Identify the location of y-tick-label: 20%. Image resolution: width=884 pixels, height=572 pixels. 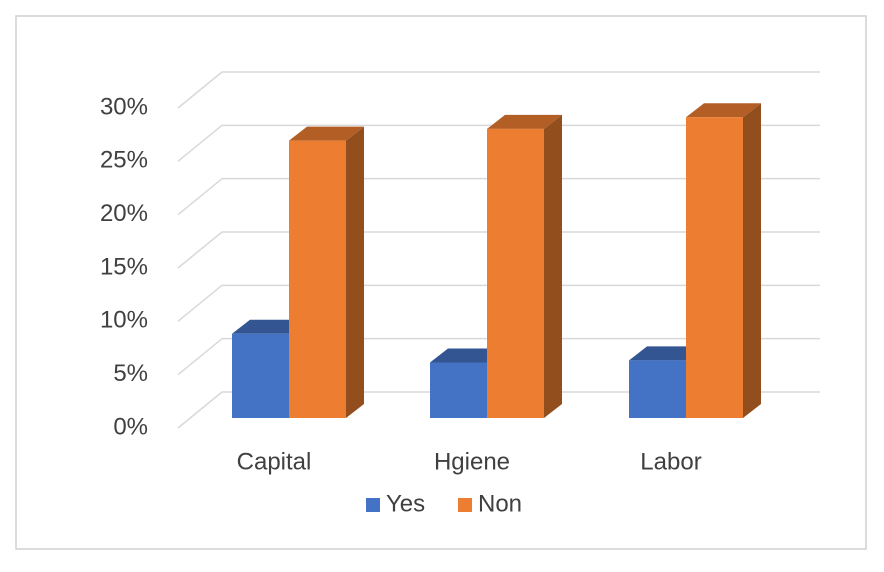
(124, 213).